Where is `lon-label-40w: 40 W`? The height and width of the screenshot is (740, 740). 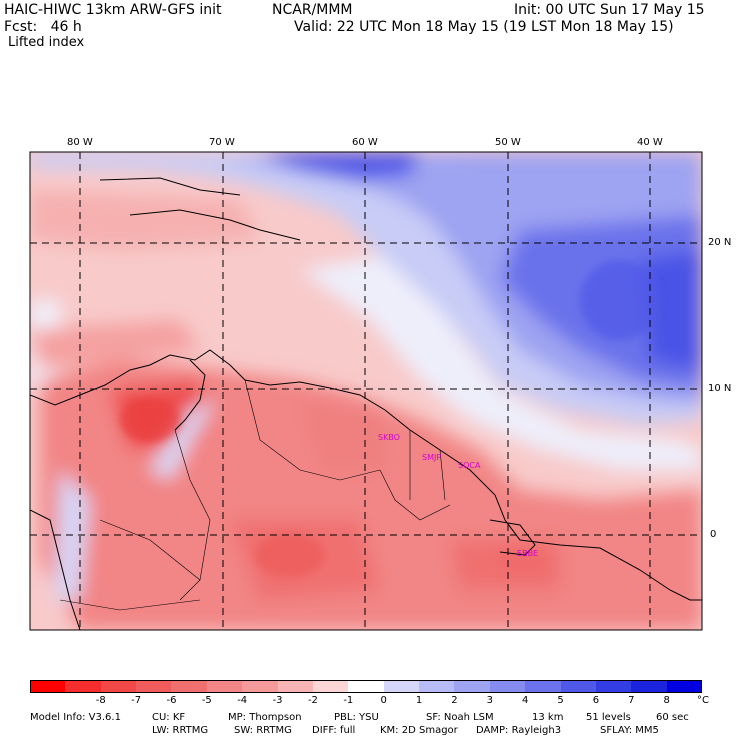
lon-label-40w: 40 W is located at coordinates (650, 142).